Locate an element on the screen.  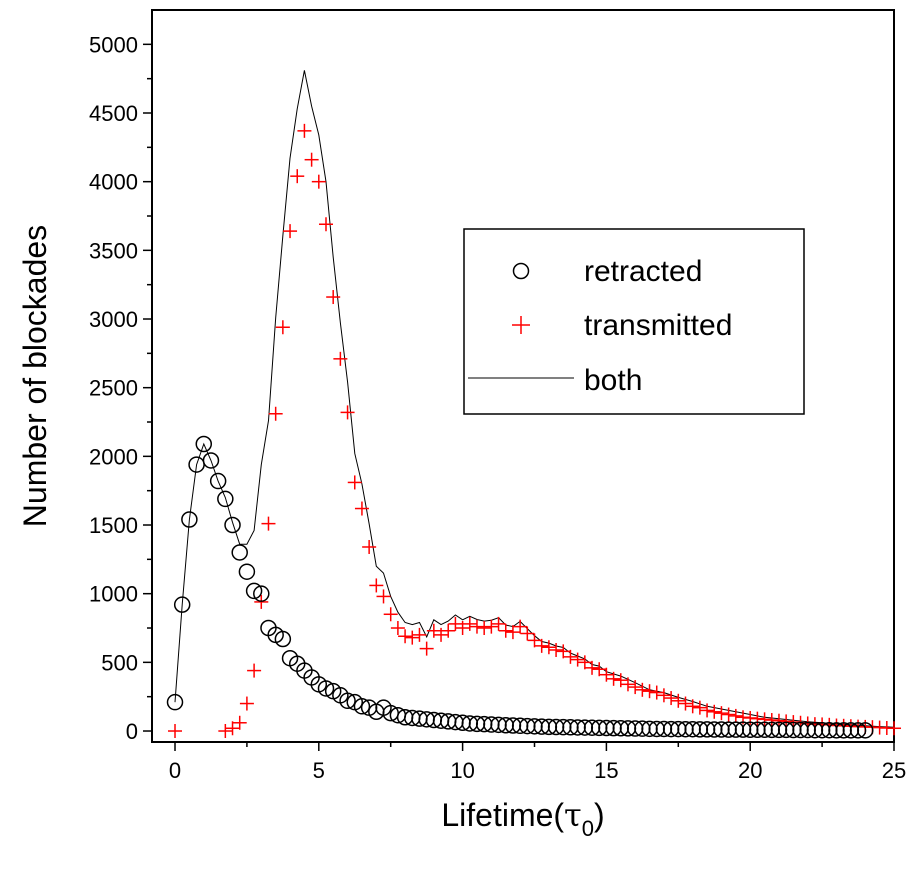
y-tick-label: 3000 is located at coordinates (113, 319).